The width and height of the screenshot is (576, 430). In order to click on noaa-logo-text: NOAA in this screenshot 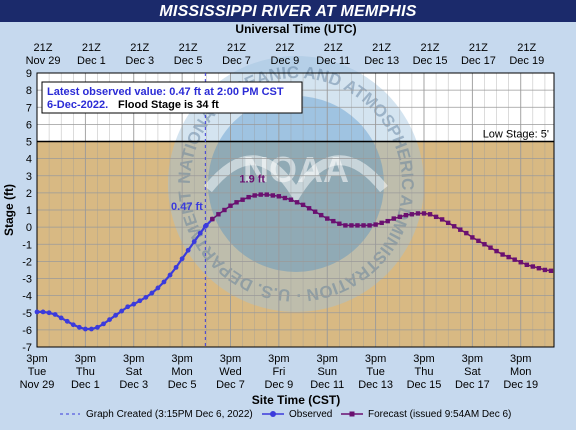, I will do `click(296, 169)`.